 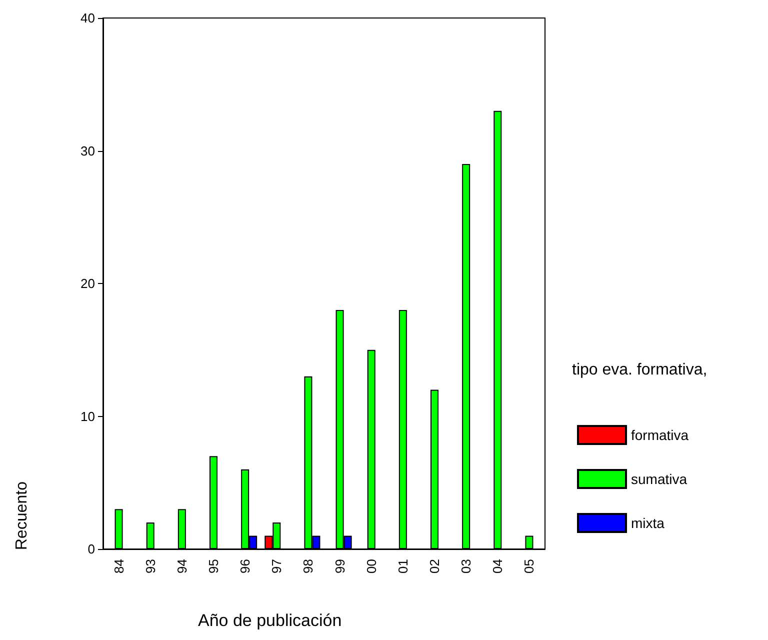 What do you see at coordinates (276, 566) in the screenshot?
I see `x-tick-label: 97` at bounding box center [276, 566].